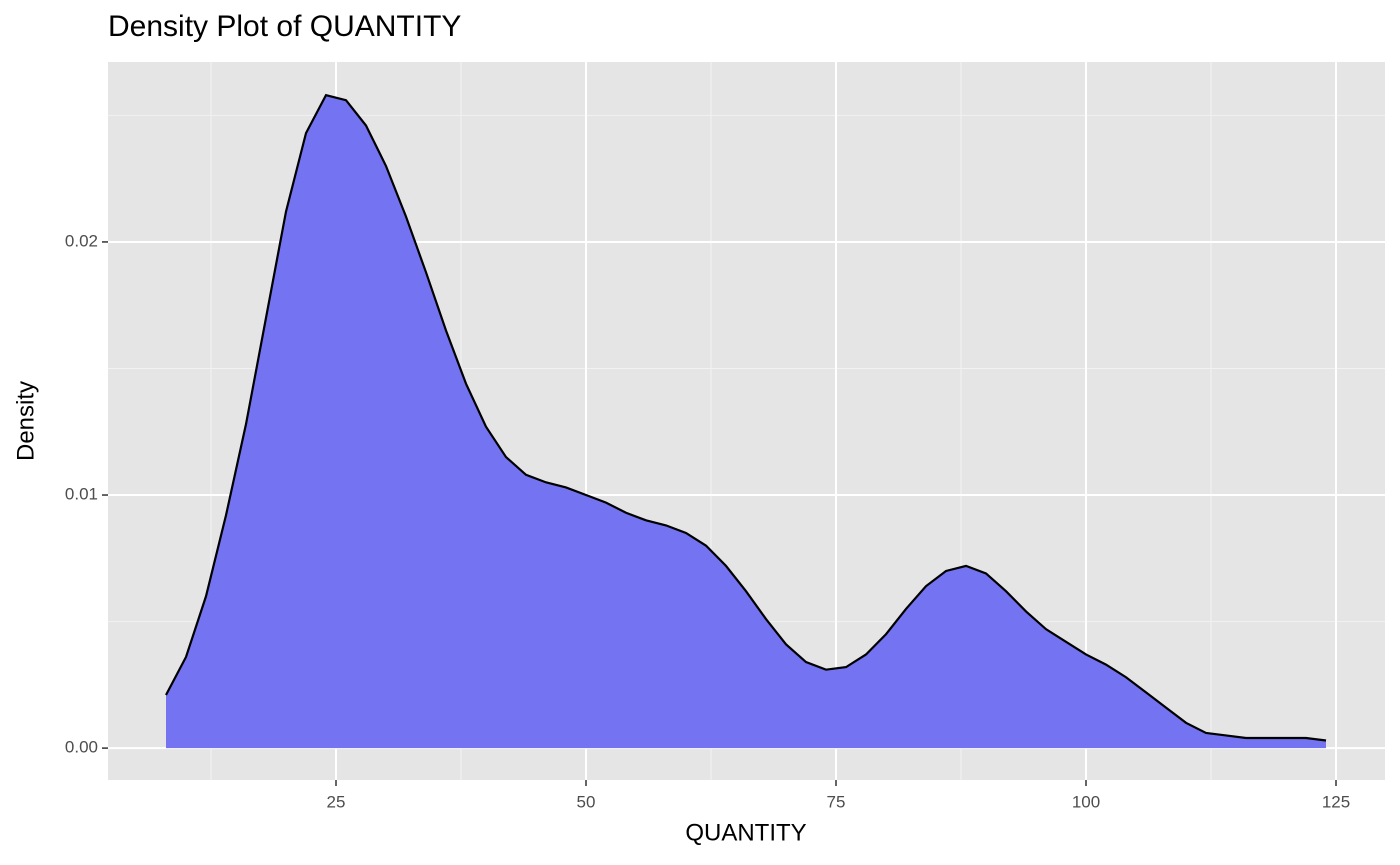  I want to click on y-tick-label: 0.00, so click(81, 747).